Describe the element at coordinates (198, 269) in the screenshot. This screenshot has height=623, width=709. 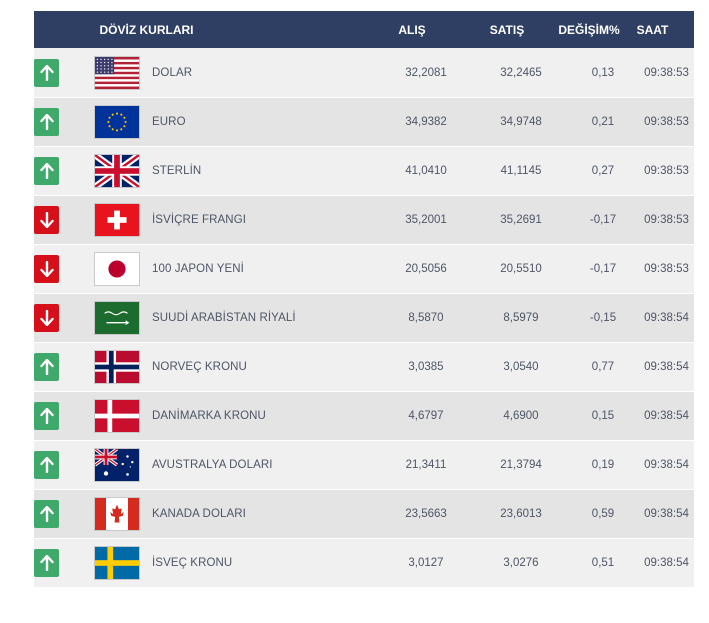
I see `currency-name: 100 JAPON YENİ` at that location.